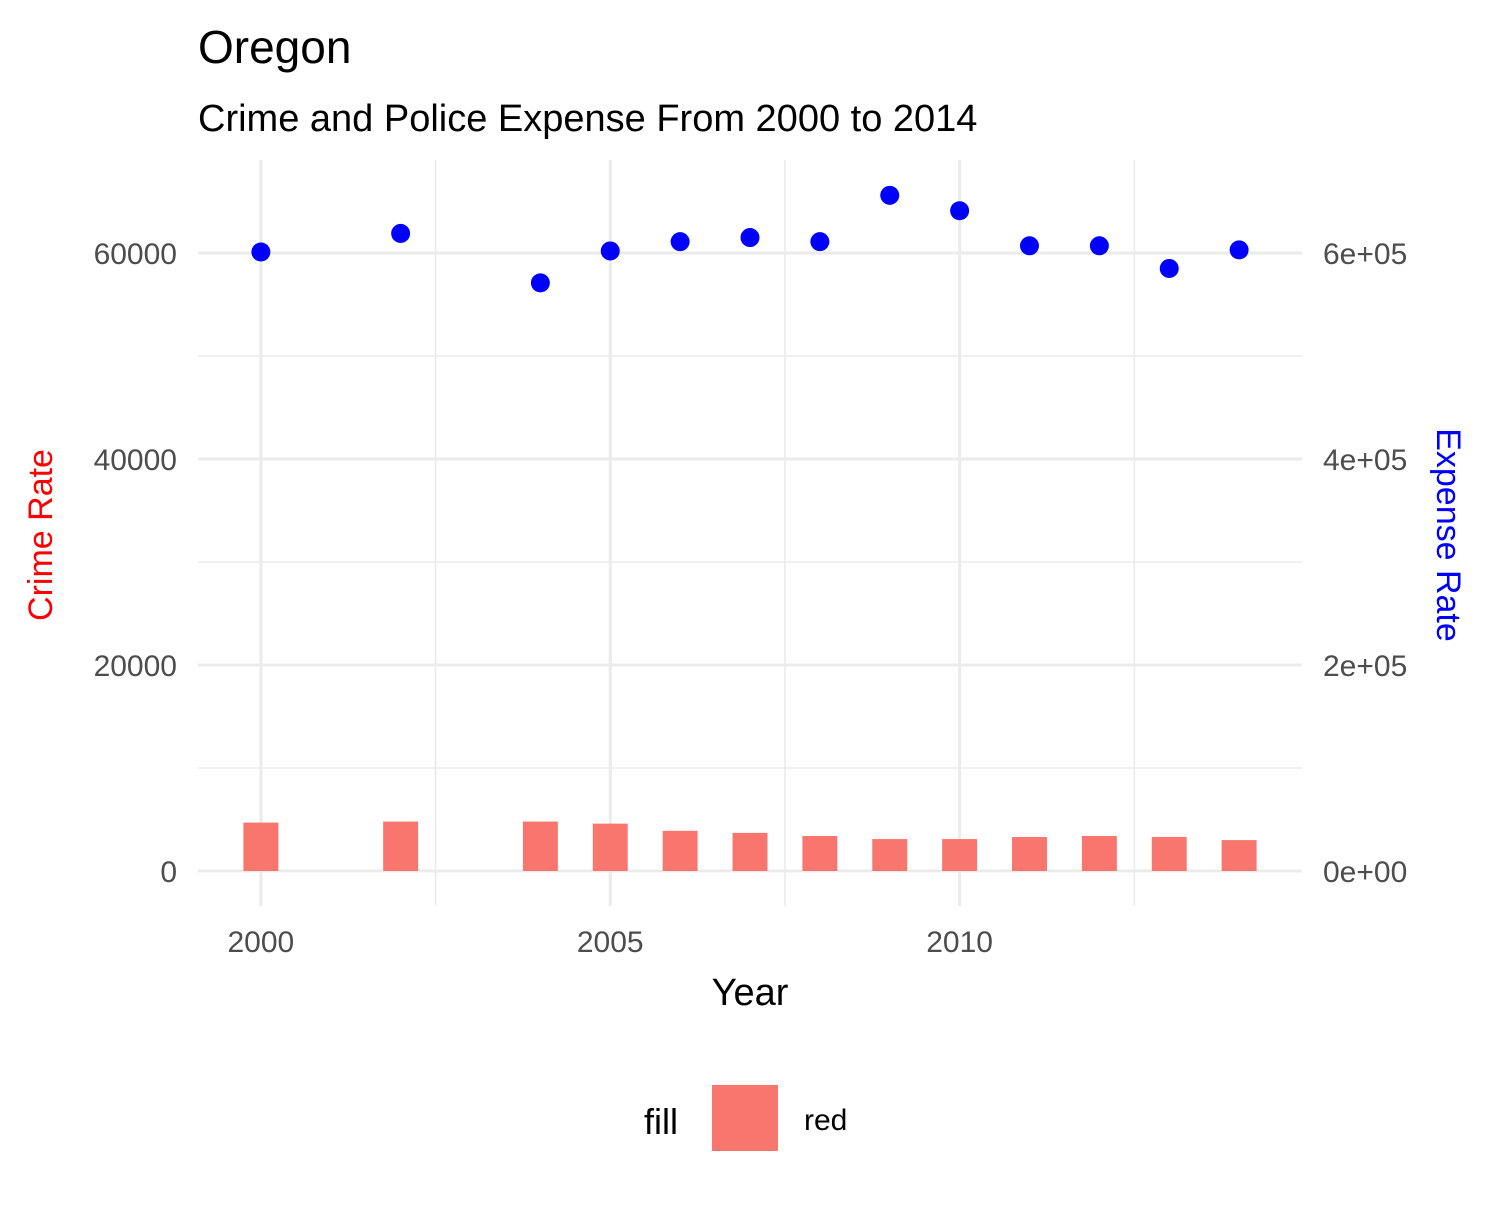 This screenshot has height=1205, width=1500. I want to click on point-2013, so click(1169, 268).